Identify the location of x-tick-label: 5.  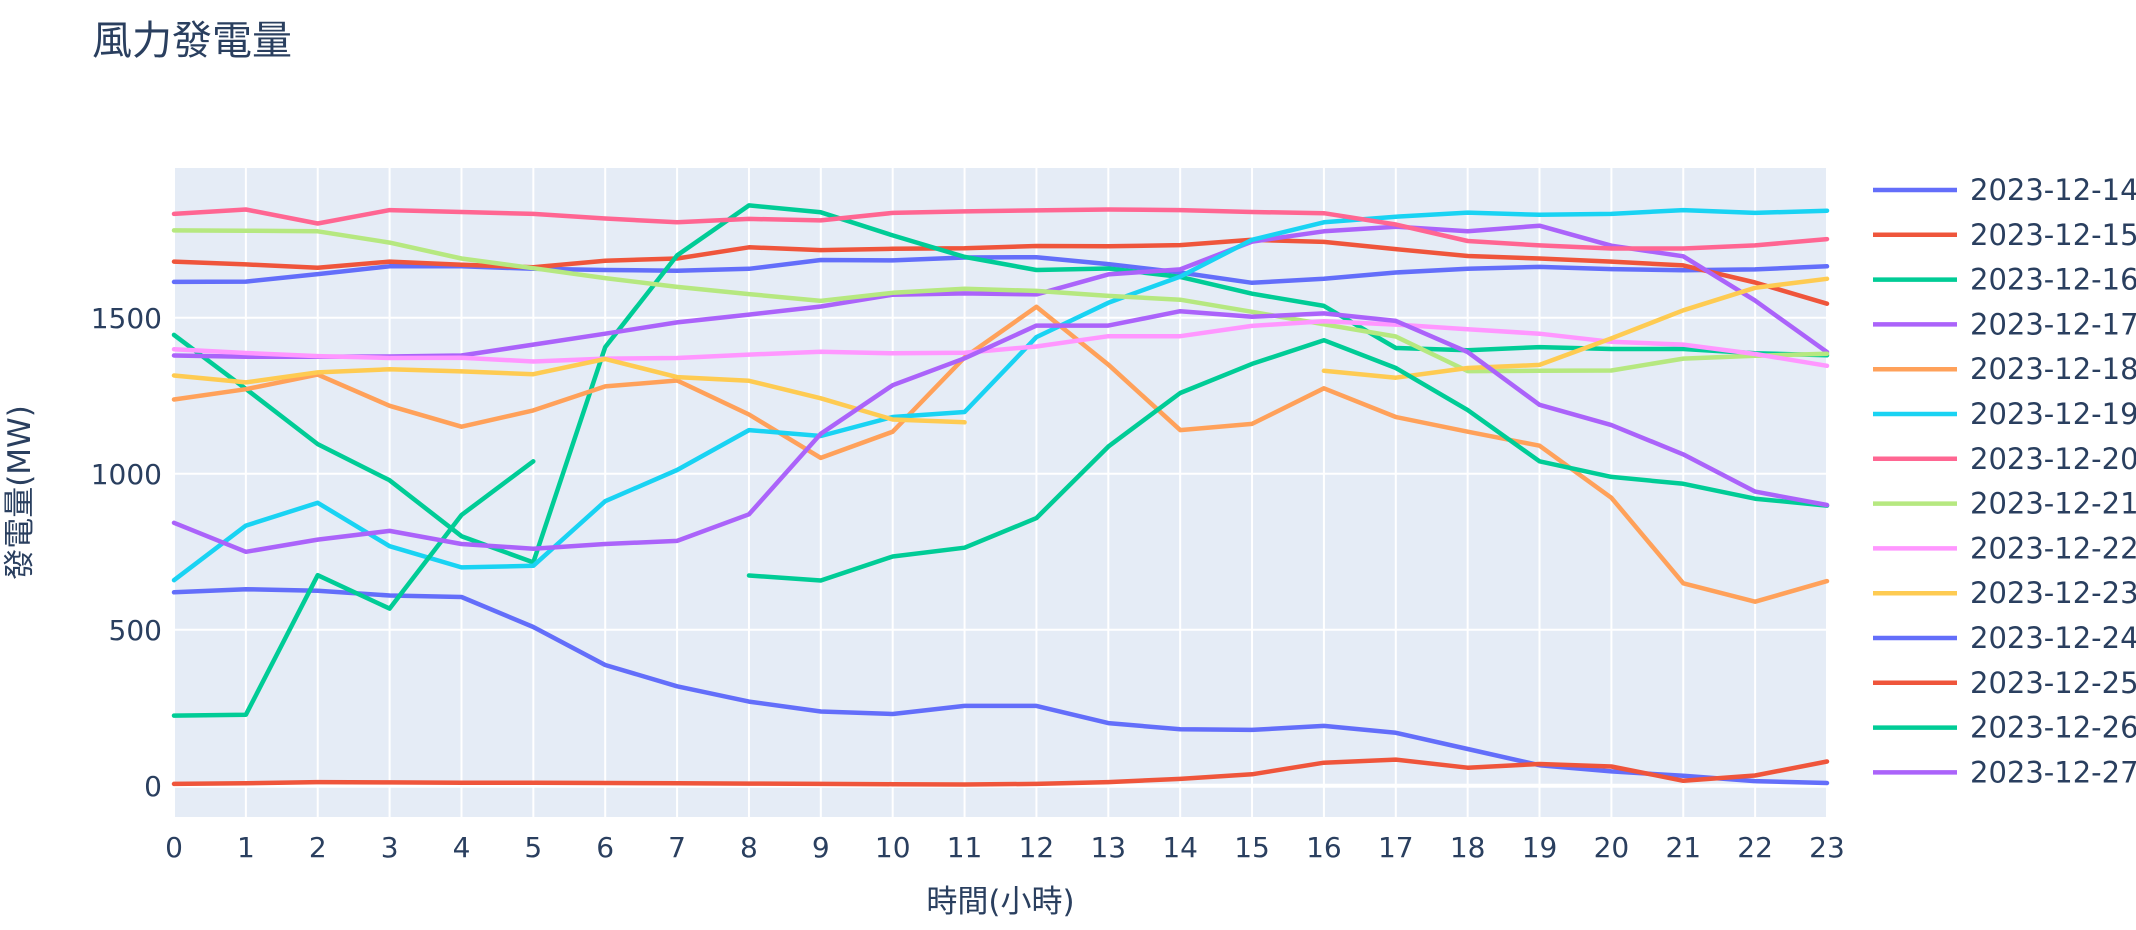
(533, 847).